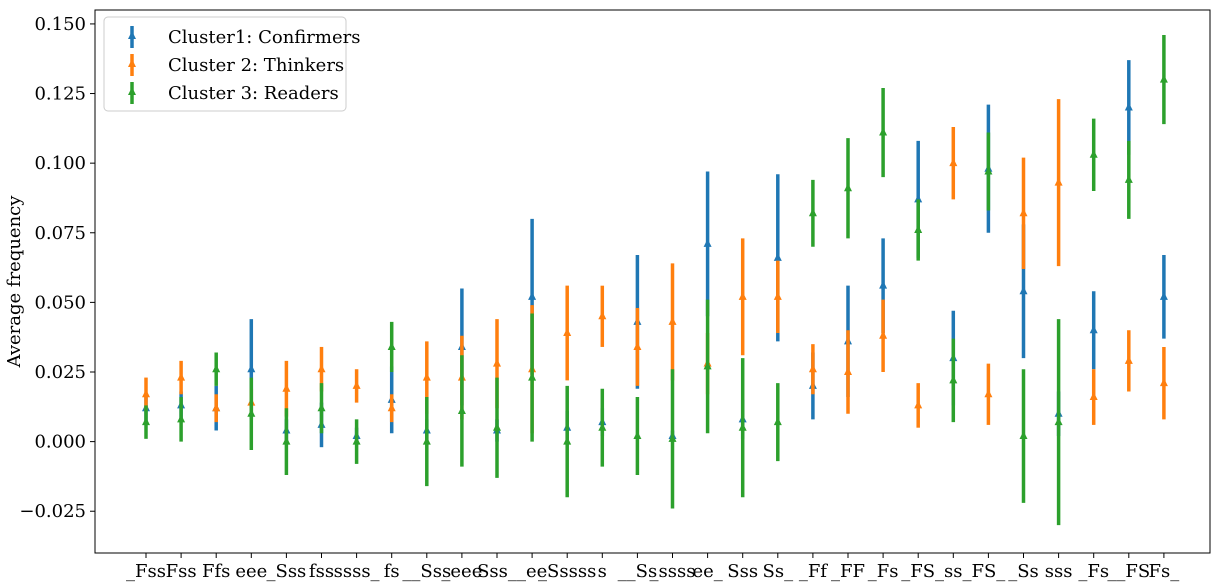 This screenshot has width=1220, height=585. What do you see at coordinates (707, 571) in the screenshot?
I see `x-tick-label: ee_` at bounding box center [707, 571].